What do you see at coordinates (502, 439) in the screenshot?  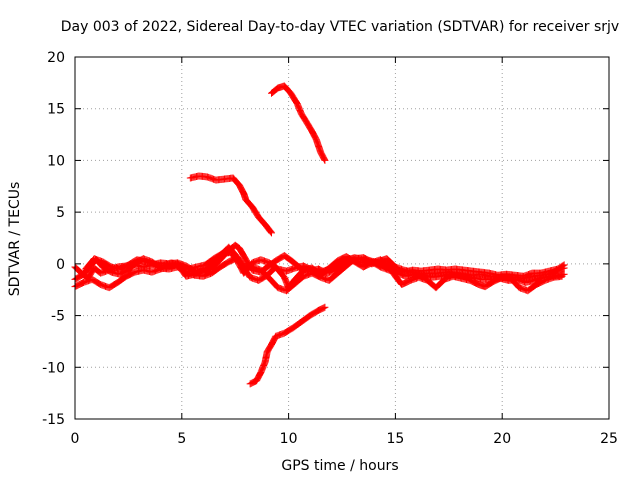 I see `x-tick-label: 20` at bounding box center [502, 439].